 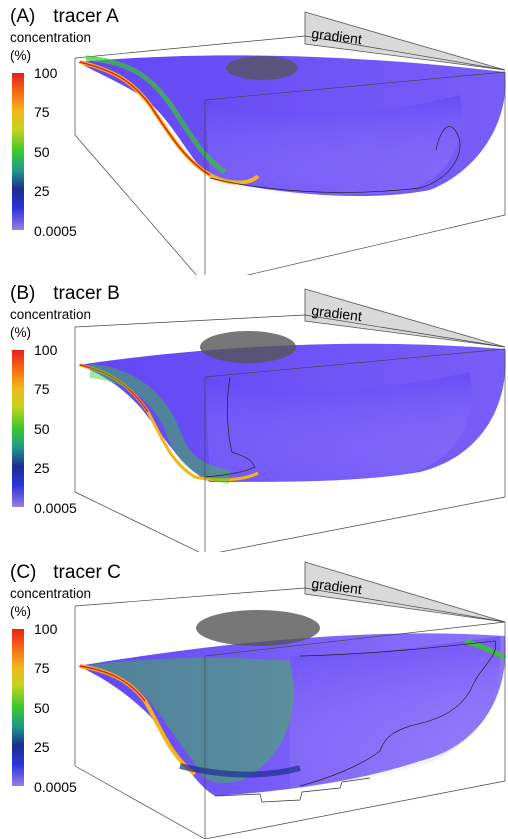 What do you see at coordinates (87, 572) in the screenshot?
I see `tracer-name: tracer C` at bounding box center [87, 572].